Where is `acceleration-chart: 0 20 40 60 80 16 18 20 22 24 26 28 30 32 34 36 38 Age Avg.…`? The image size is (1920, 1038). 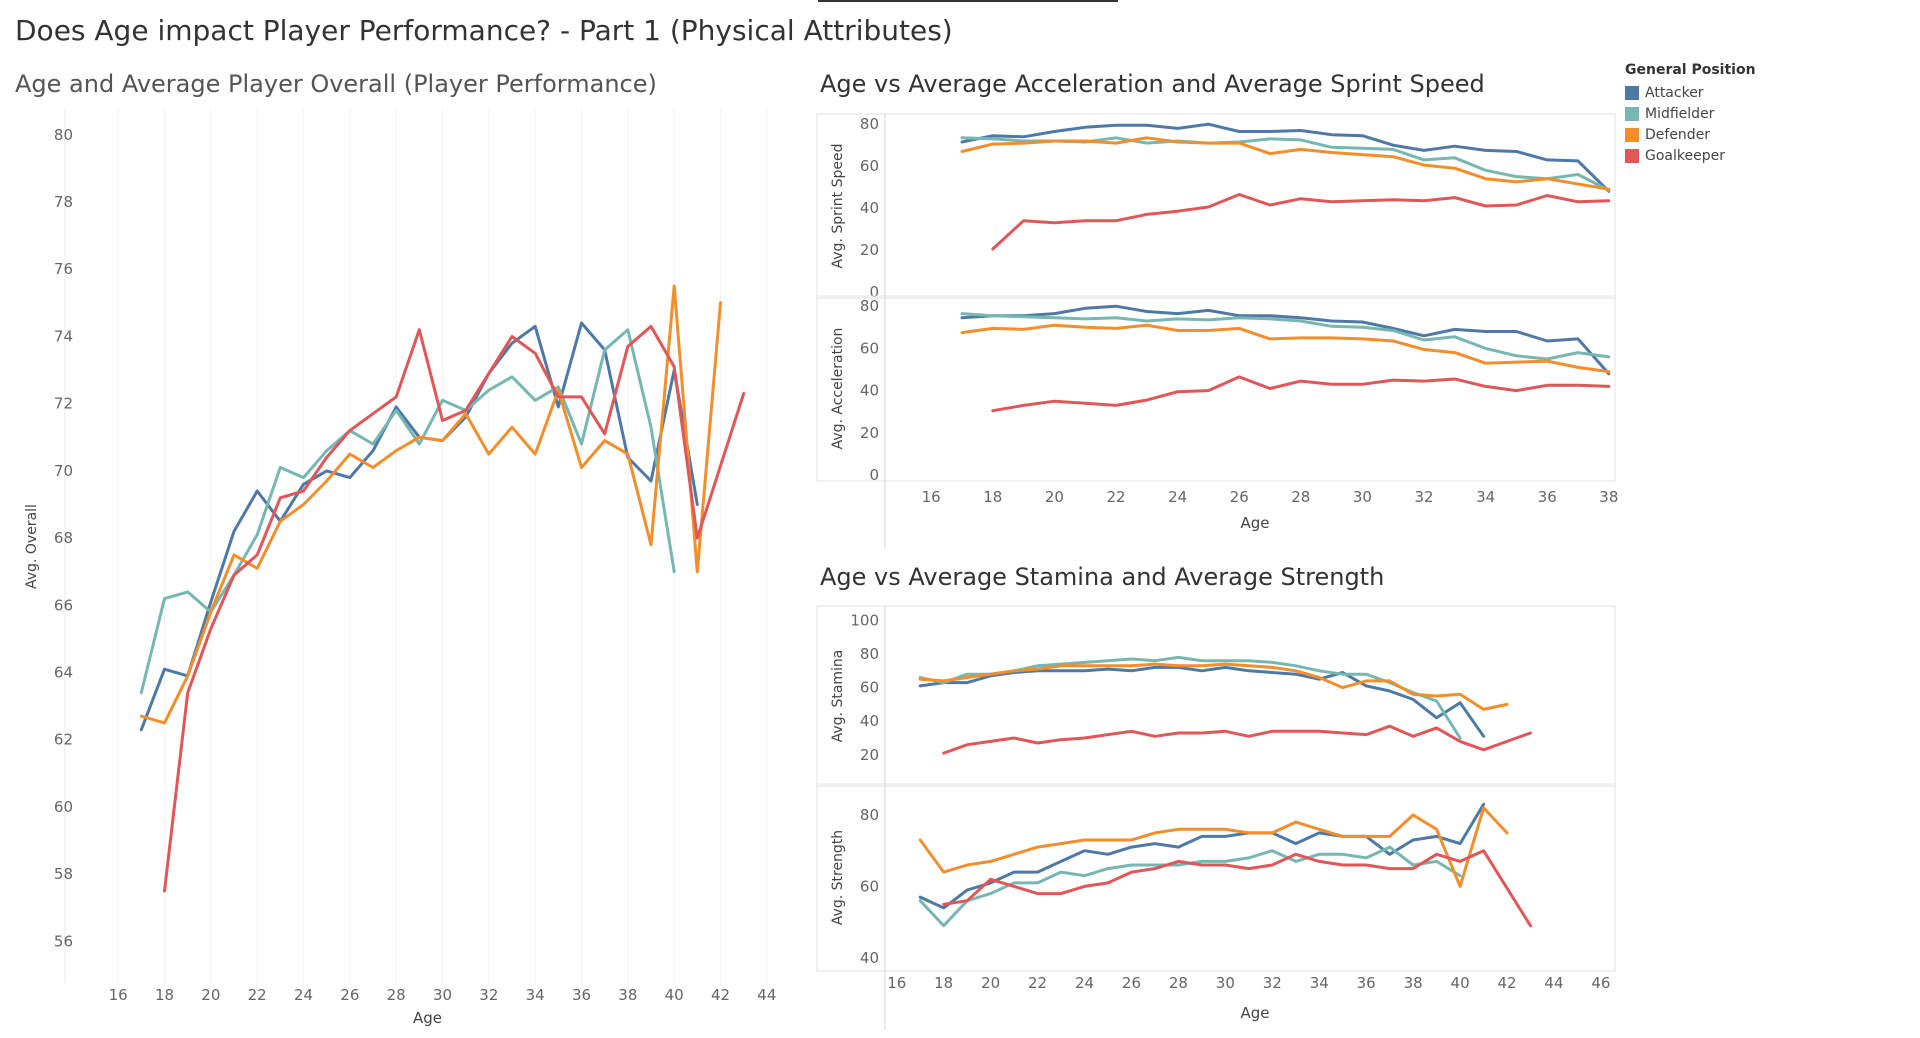
acceleration-chart: 0 20 40 60 80 16 18 20 22 24 26 28 30 32 34 36 38 Age Avg.… is located at coordinates (1217, 421).